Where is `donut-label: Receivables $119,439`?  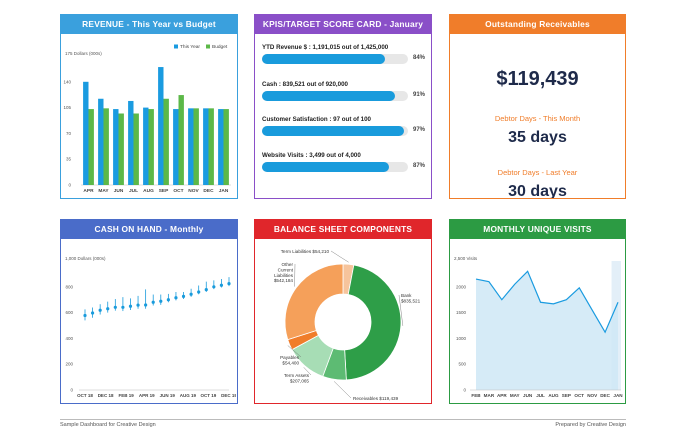 donut-label: Receivables $119,439 is located at coordinates (376, 398).